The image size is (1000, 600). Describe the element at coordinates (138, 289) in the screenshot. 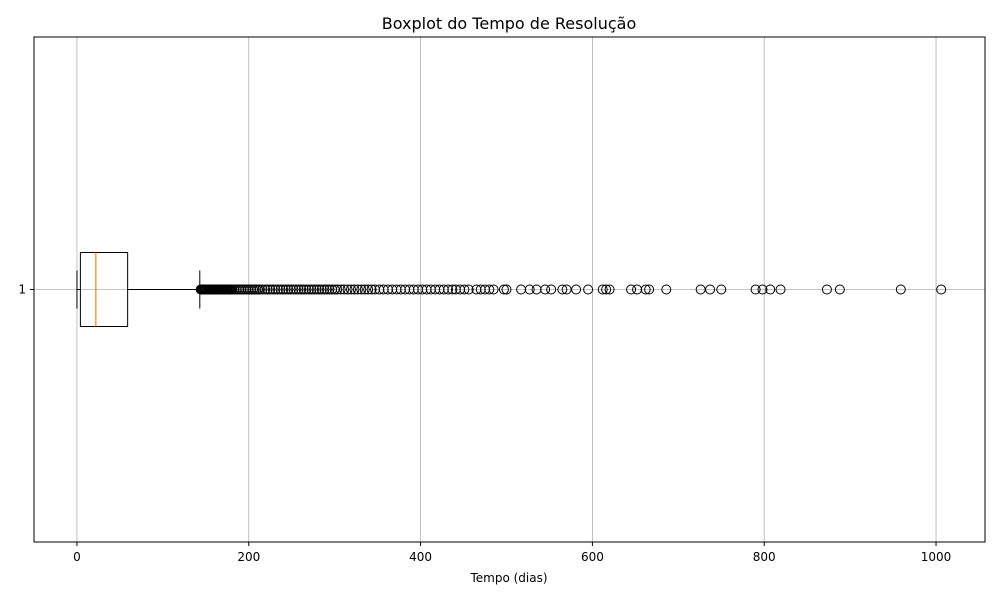

I see `boxplot-marks` at that location.